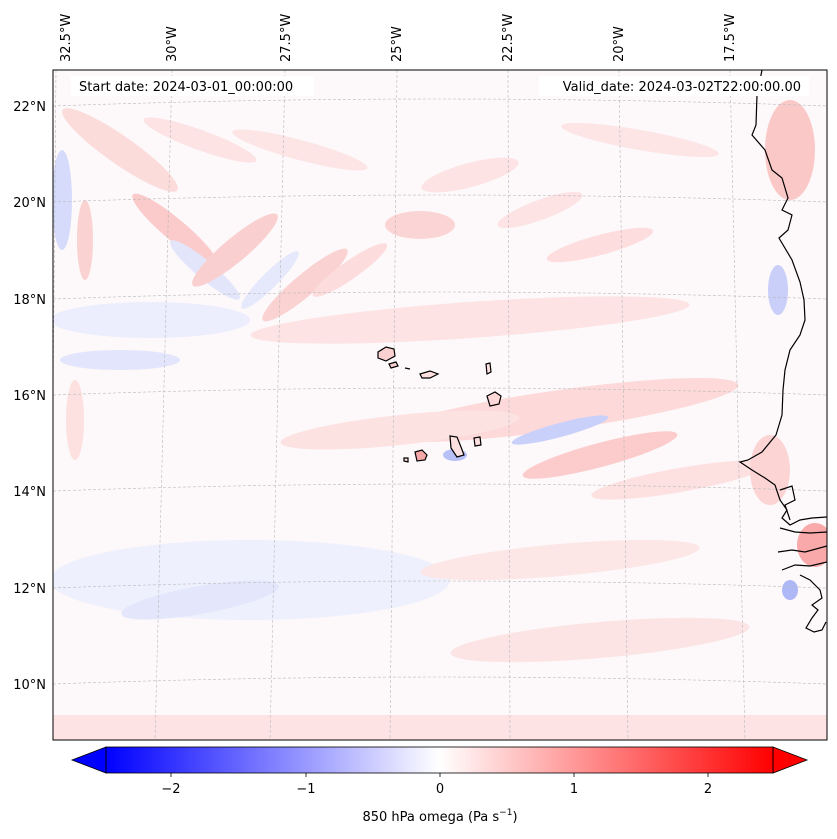 The width and height of the screenshot is (837, 839). Describe the element at coordinates (407, 368) in the screenshot. I see `island-santa-luzia` at that location.